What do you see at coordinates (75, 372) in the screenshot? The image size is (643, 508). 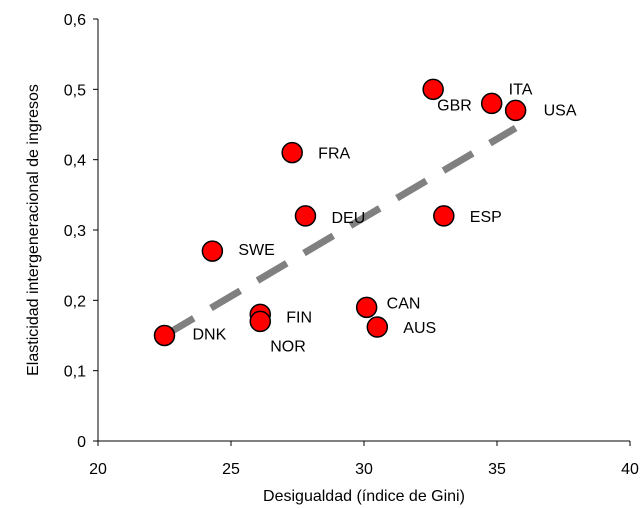 I see `y-tick-label: 0,1` at bounding box center [75, 372].